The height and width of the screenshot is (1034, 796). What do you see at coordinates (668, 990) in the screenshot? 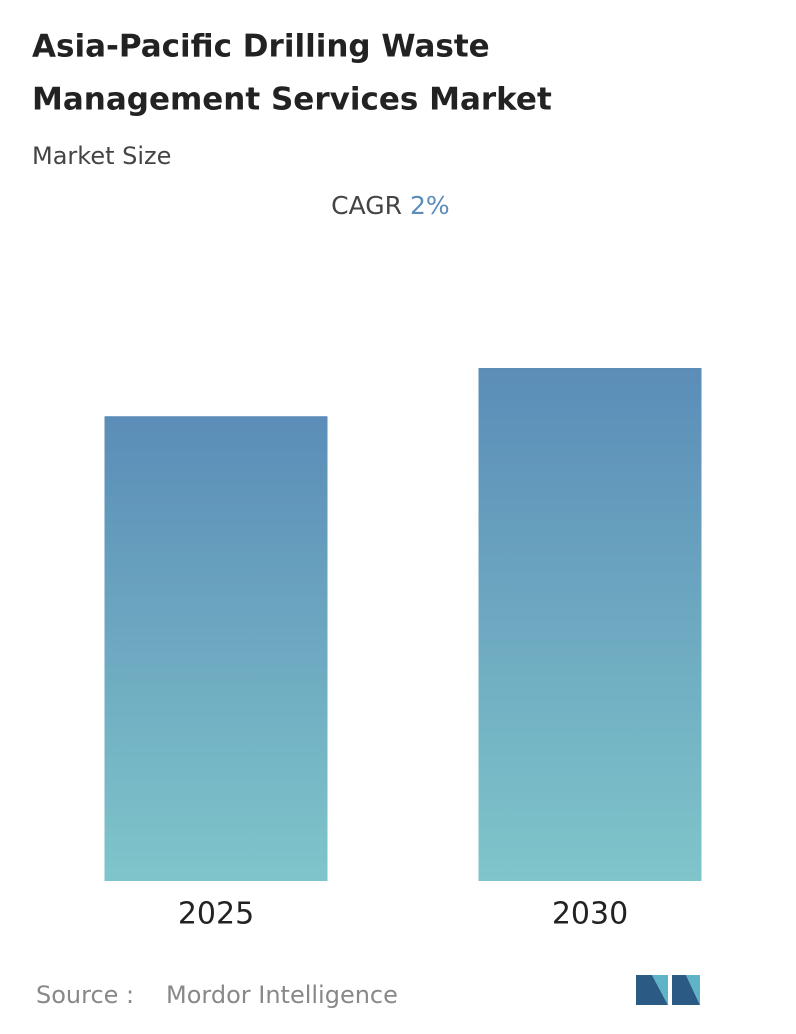
I see `logo` at bounding box center [668, 990].